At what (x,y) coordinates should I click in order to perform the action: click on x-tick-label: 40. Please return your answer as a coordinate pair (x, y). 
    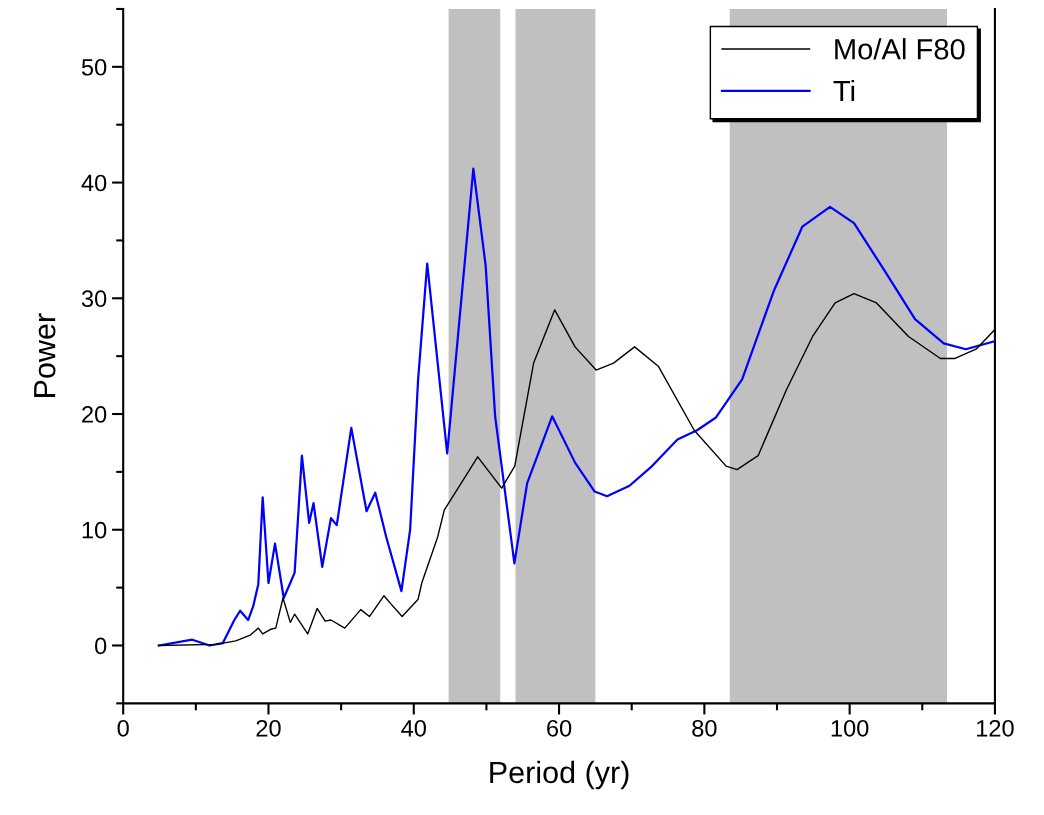
    Looking at the image, I should click on (413, 728).